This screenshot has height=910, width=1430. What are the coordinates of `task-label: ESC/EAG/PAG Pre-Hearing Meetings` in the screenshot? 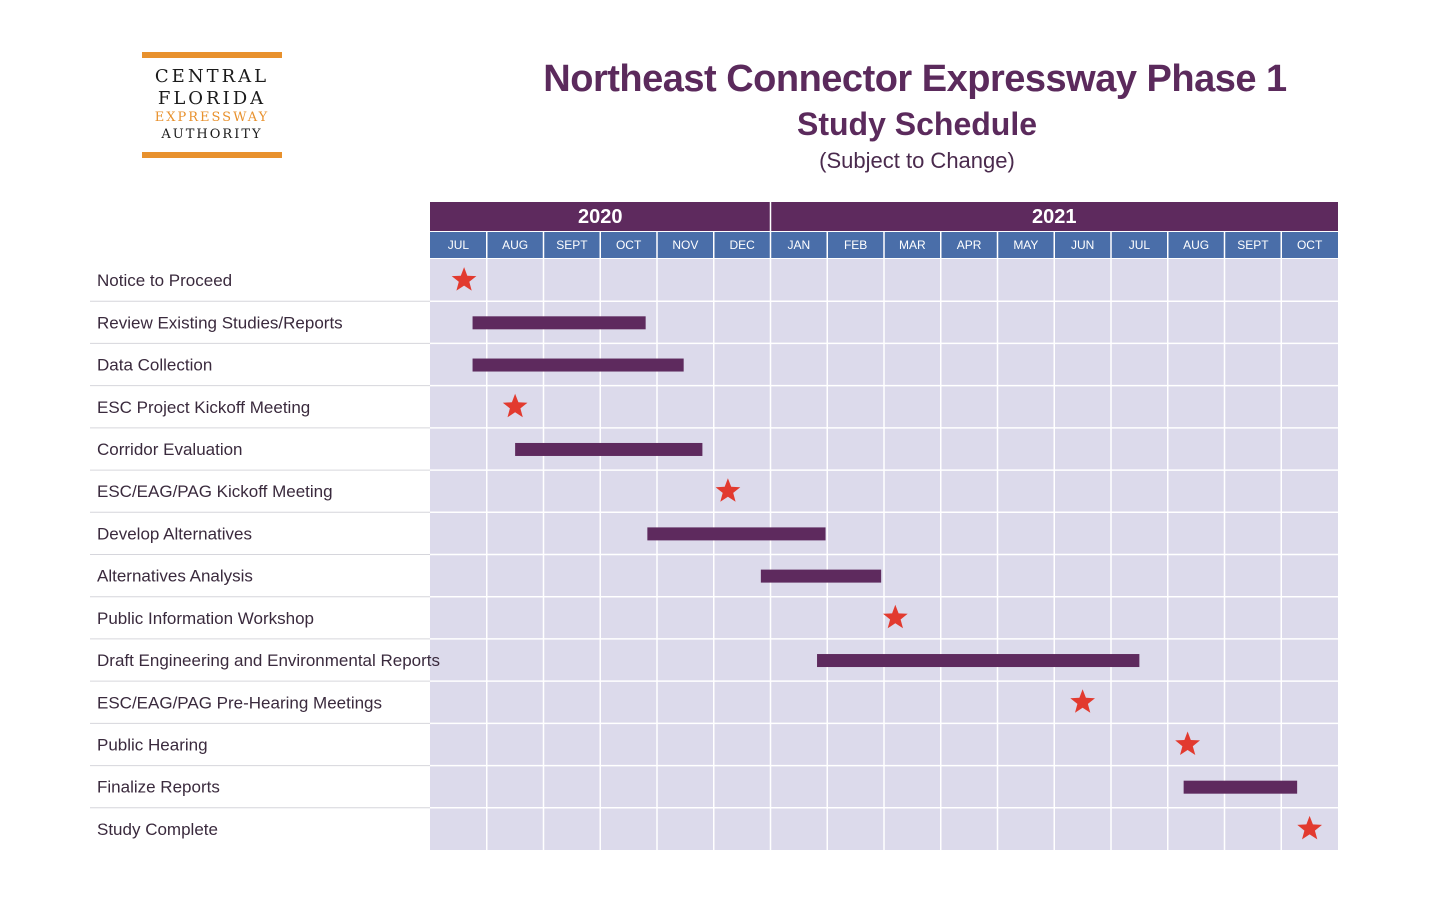 It's located at (239, 702).